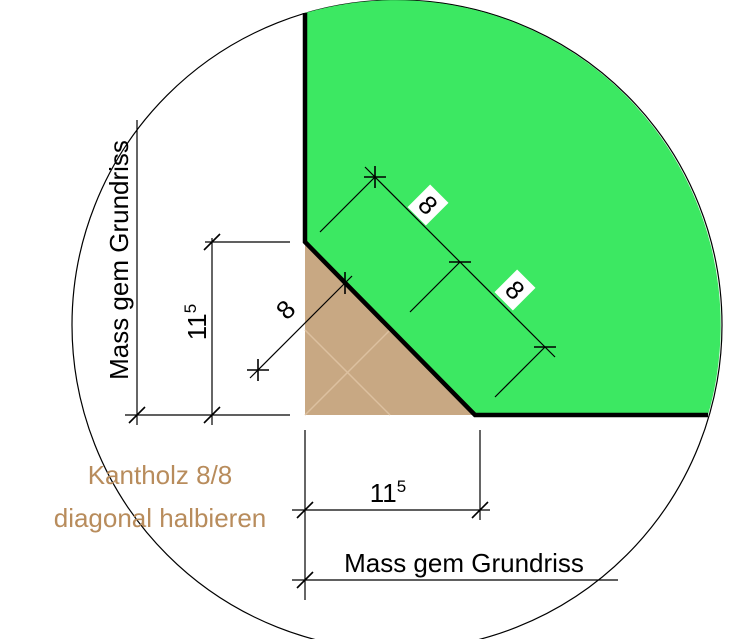  Describe the element at coordinates (196, 322) in the screenshot. I see `vertical-small-label: 115` at that location.